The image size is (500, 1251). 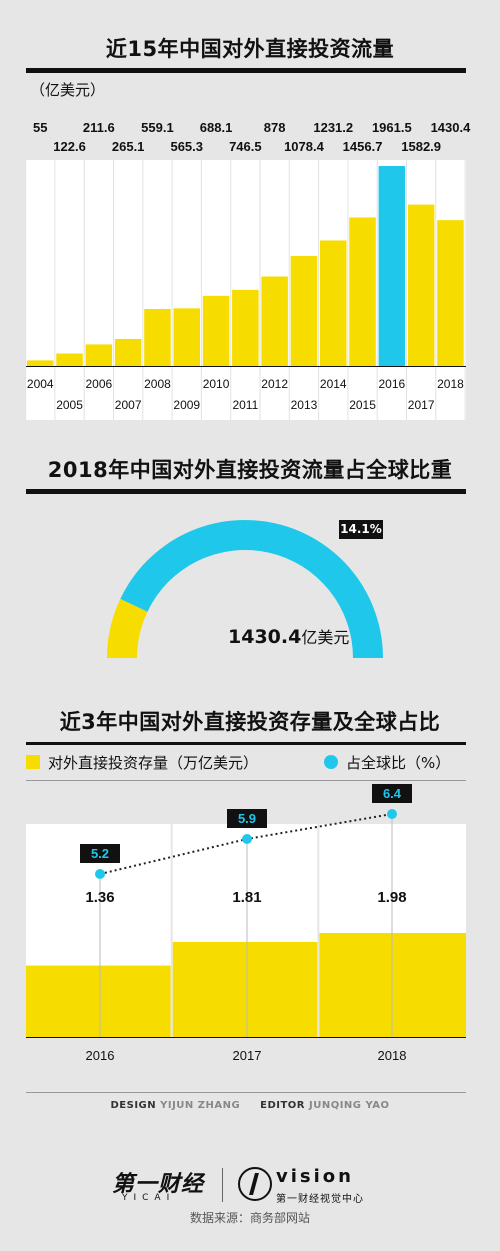 What do you see at coordinates (216, 384) in the screenshot?
I see `flow-year-label: 2010` at bounding box center [216, 384].